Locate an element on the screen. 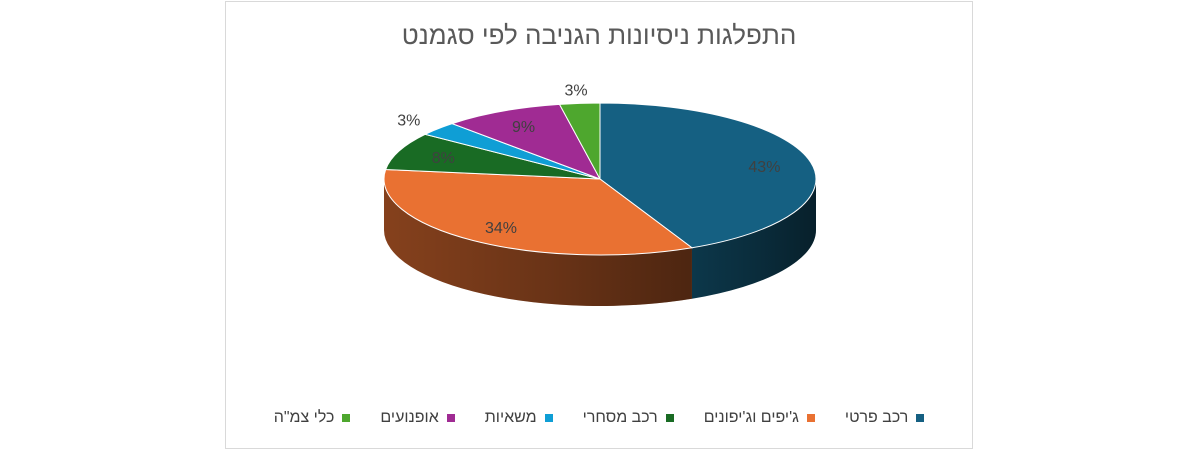 The image size is (1200, 452). legend-item-1: ג'יפים וג'יפונים is located at coordinates (759, 418).